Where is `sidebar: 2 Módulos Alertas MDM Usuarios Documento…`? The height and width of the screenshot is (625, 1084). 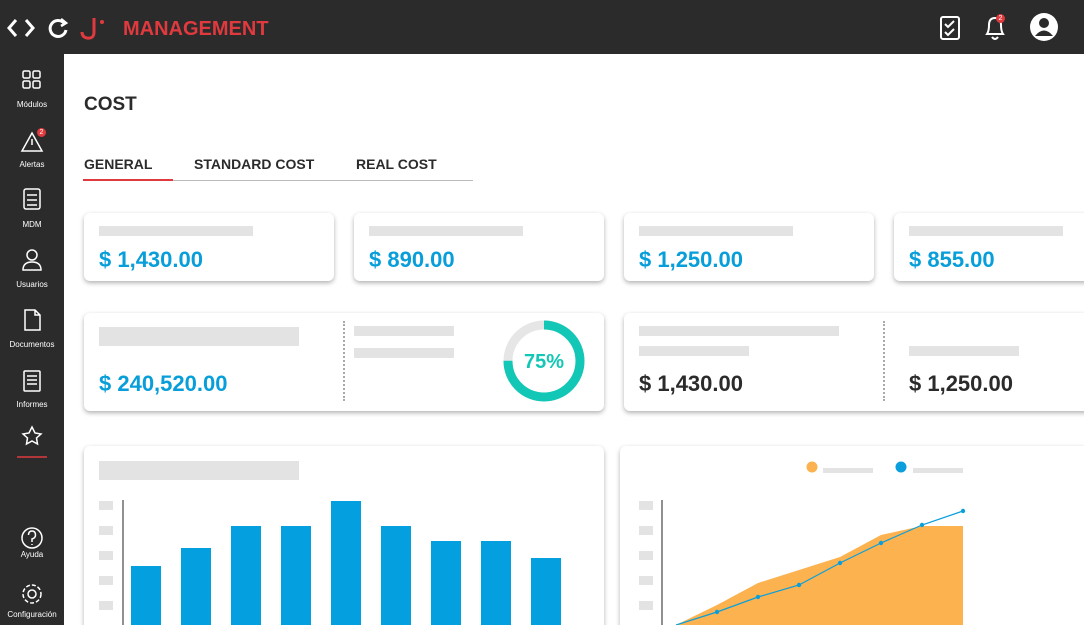 sidebar: 2 Módulos Alertas MDM Usuarios Documento… is located at coordinates (32, 339).